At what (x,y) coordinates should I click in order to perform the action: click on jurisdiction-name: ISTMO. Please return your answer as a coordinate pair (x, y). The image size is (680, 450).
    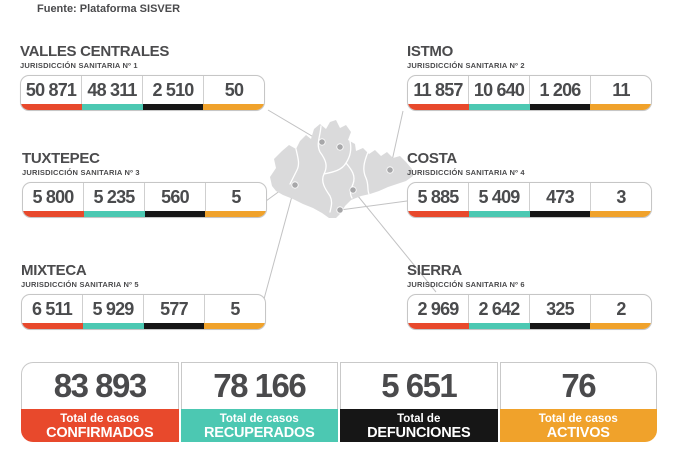
    Looking at the image, I should click on (430, 51).